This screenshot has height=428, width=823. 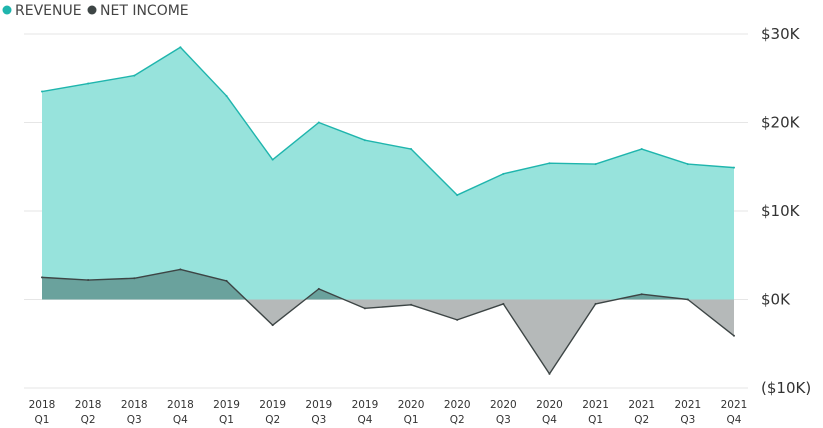 I want to click on legend-marker-net-income, so click(x=92, y=10).